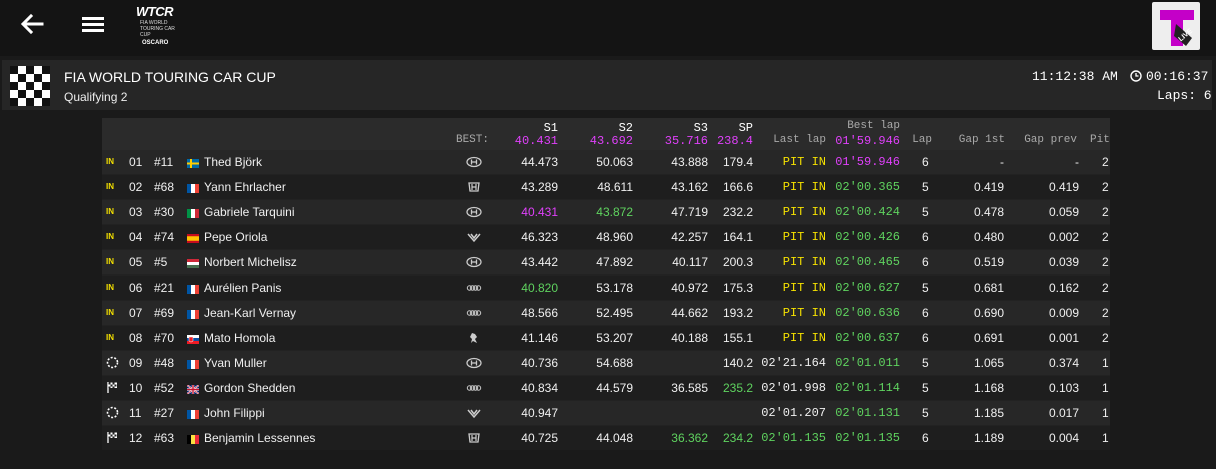  Describe the element at coordinates (474, 438) in the screenshot. I see `honda-logo-icon` at that location.